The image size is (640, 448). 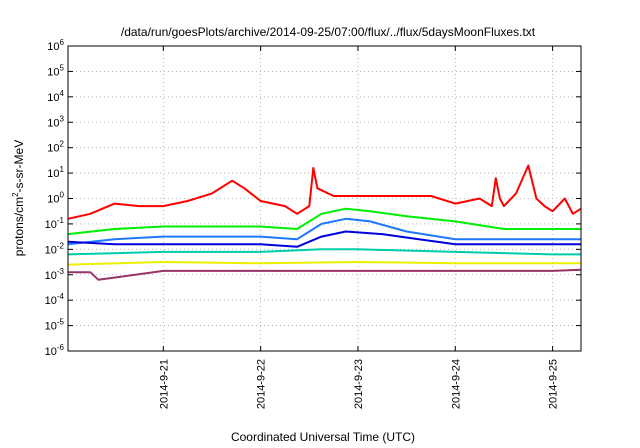 What do you see at coordinates (55, 274) in the screenshot?
I see `y-tick-label: 10⁻³` at bounding box center [55, 274].